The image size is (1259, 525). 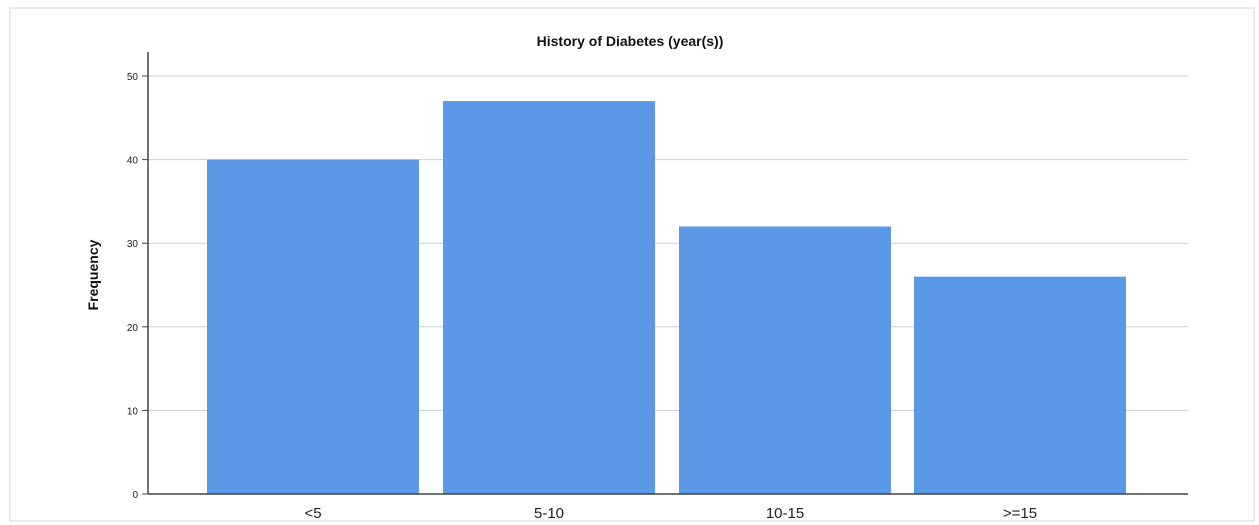 I want to click on y-axis-label: Frequency, so click(x=93, y=274).